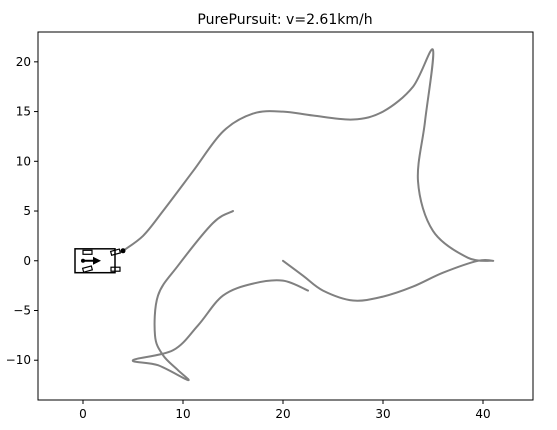 The image size is (557, 430). I want to click on y-tick-label: 10, so click(23, 161).